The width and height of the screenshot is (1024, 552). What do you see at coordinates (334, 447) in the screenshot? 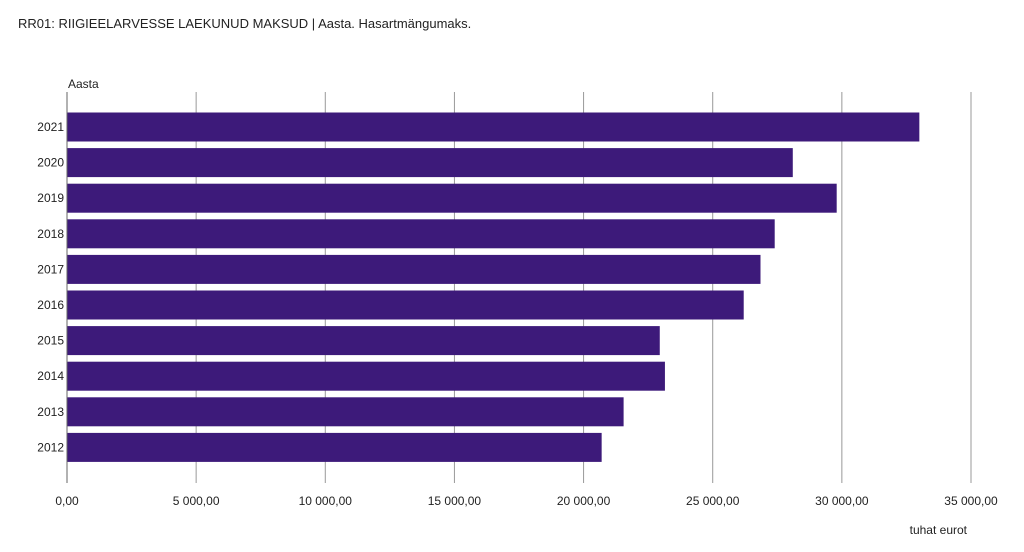
I see `bar-2012` at bounding box center [334, 447].